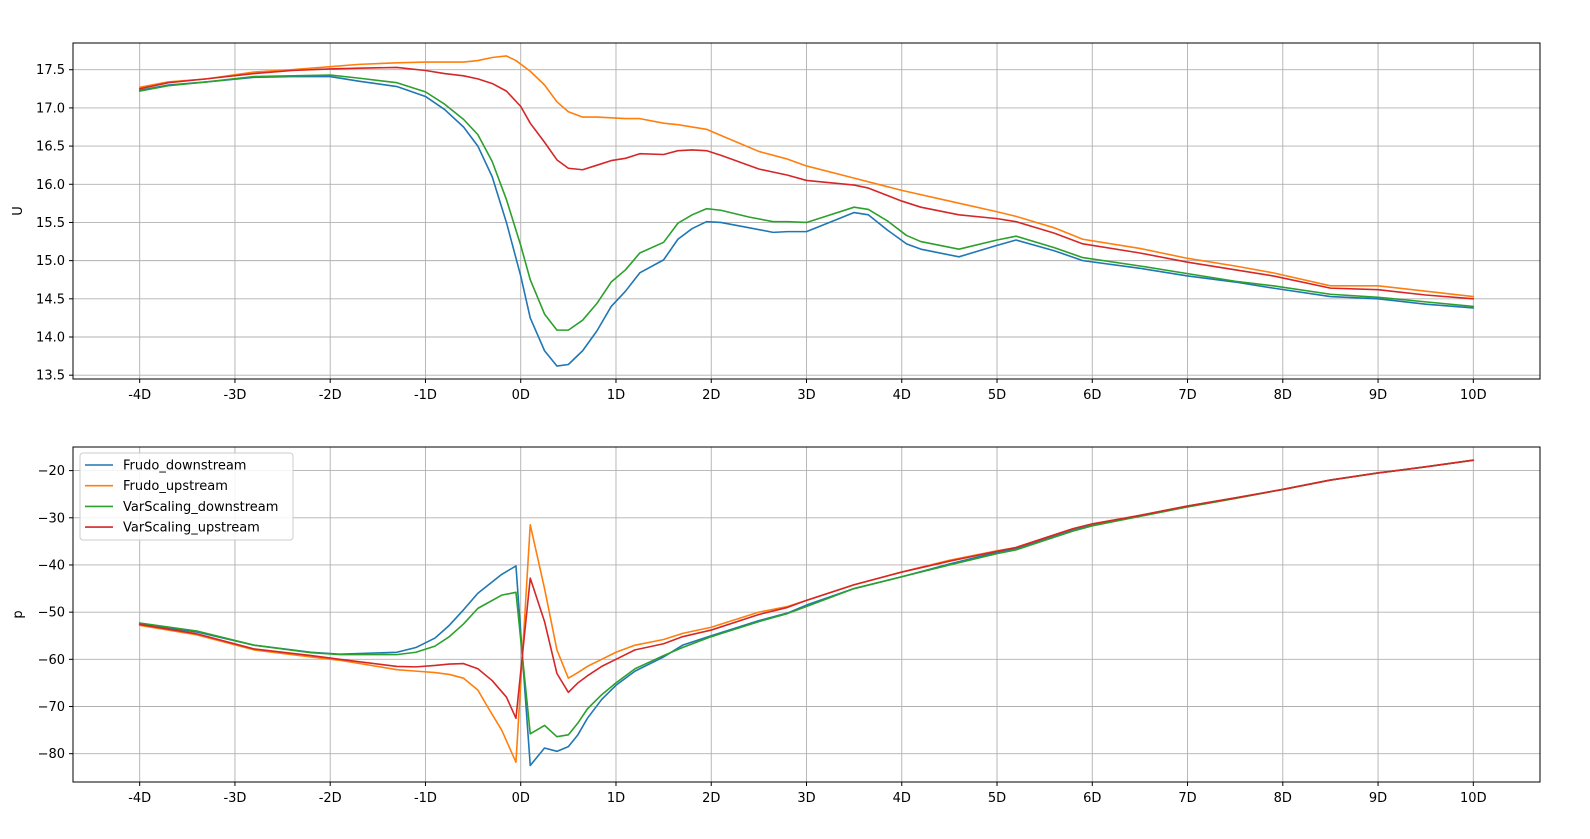 This screenshot has height=839, width=1590. What do you see at coordinates (51, 613) in the screenshot?
I see `y-tick-label: −50` at bounding box center [51, 613].